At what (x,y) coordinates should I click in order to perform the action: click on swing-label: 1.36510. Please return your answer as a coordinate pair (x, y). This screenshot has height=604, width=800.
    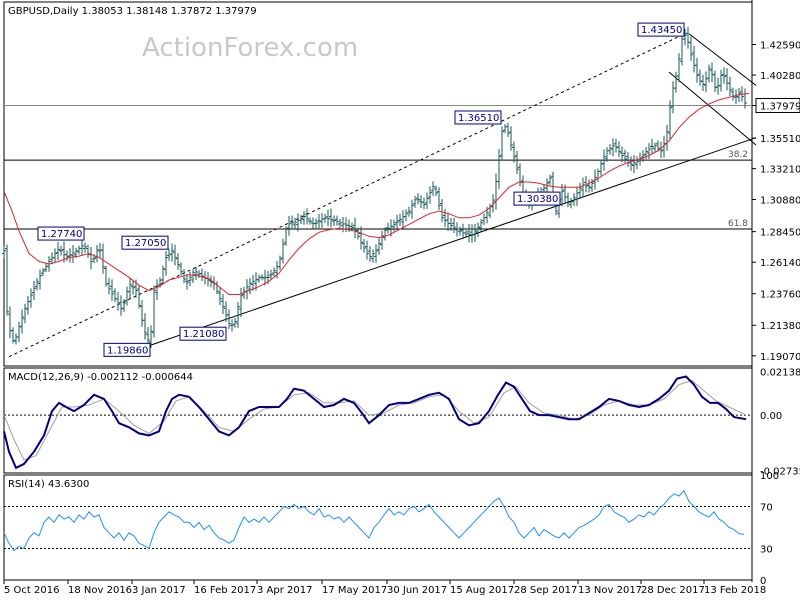
    Looking at the image, I should click on (478, 118).